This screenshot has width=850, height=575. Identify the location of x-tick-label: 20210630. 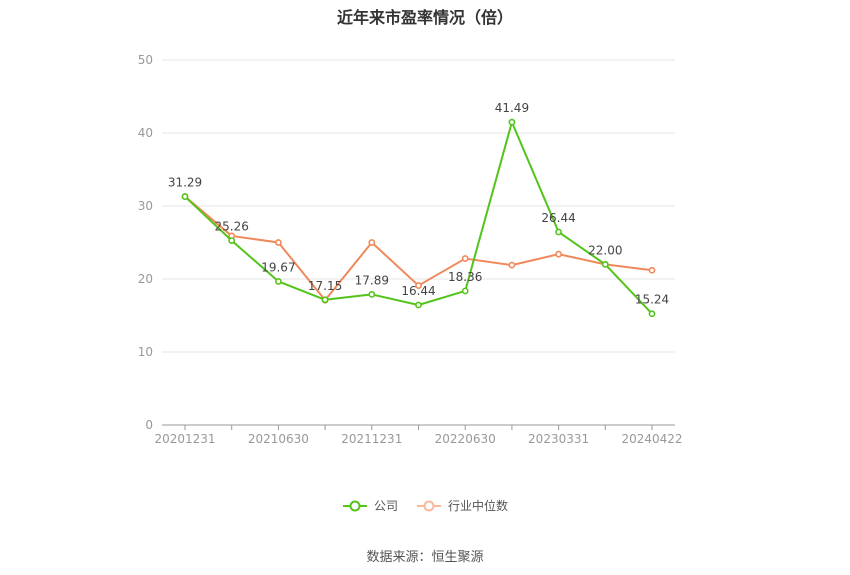
(278, 439).